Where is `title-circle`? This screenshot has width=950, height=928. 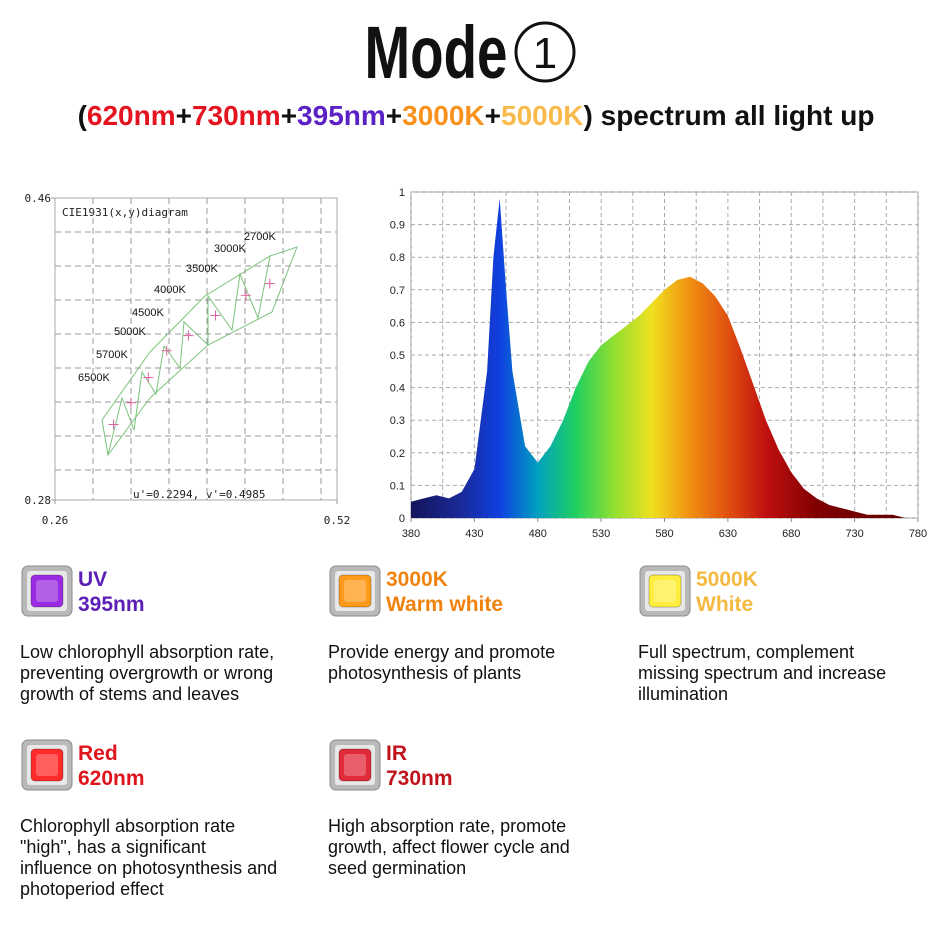
title-circle is located at coordinates (545, 52).